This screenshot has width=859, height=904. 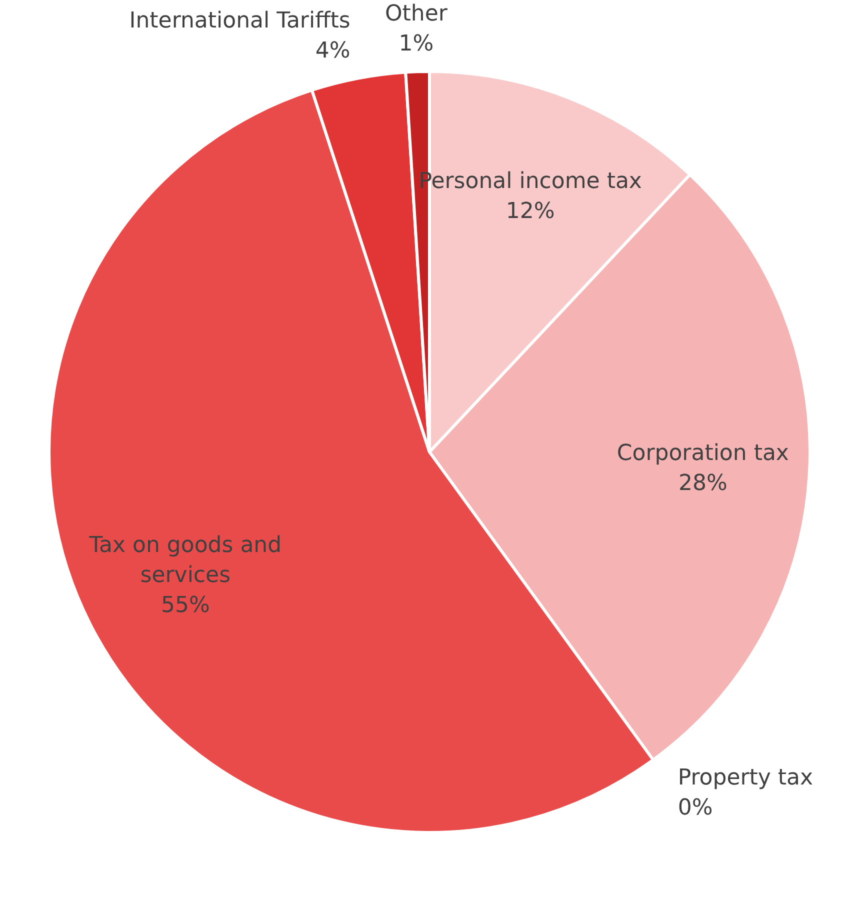 What do you see at coordinates (695, 808) in the screenshot?
I see `text: 0%` at bounding box center [695, 808].